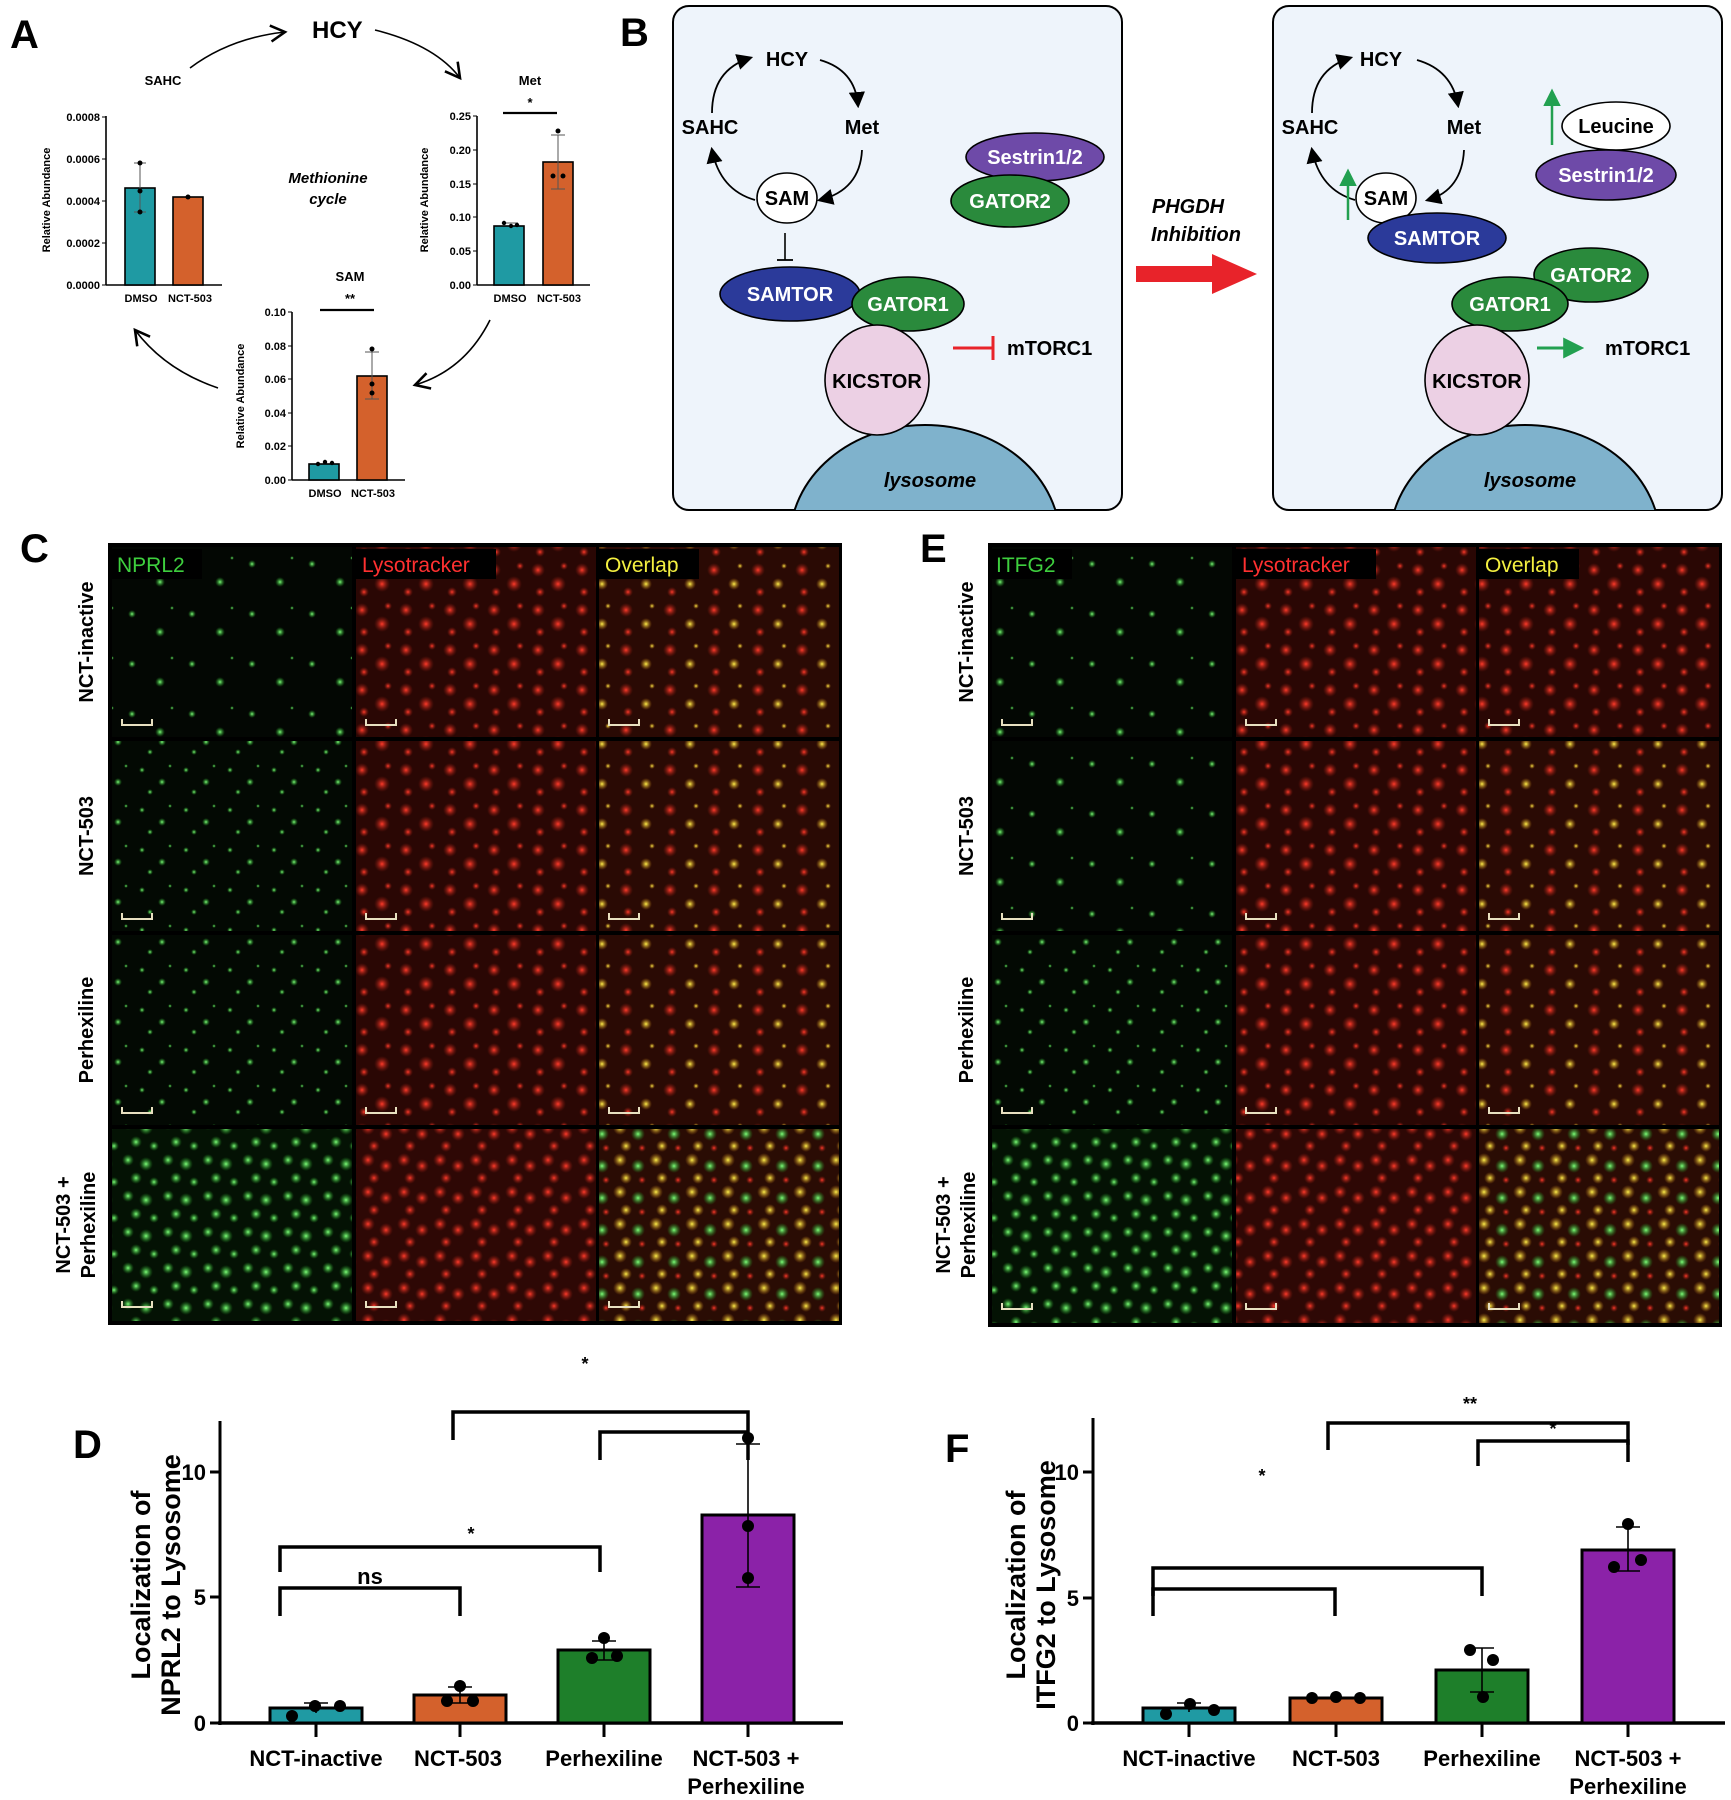 The image size is (1731, 1800). I want to click on tick: 0.0006, so click(83, 160).